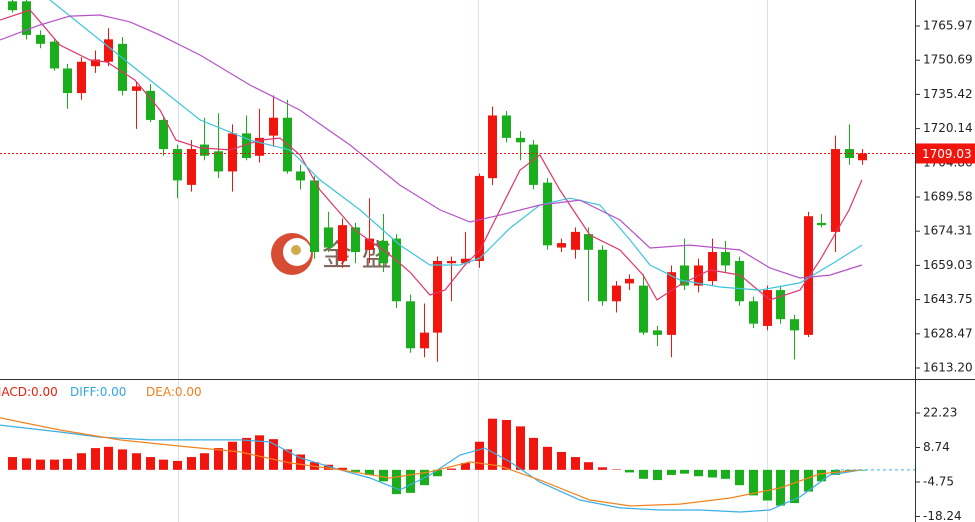 This screenshot has width=975, height=522. I want to click on y-tick-label: 8.74, so click(936, 447).